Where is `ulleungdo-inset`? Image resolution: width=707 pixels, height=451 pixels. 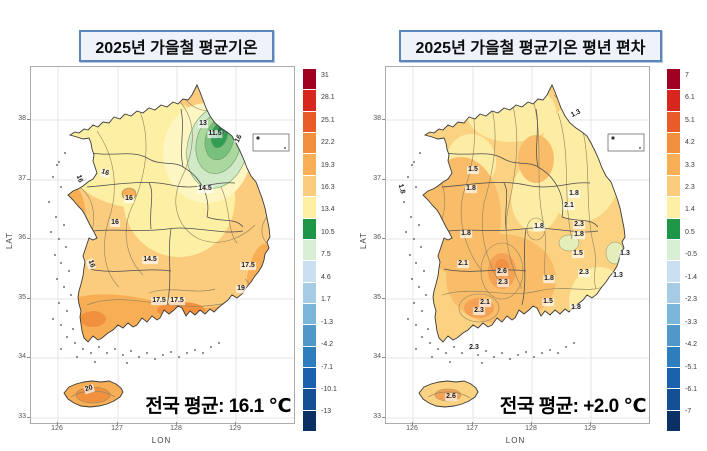 ulleungdo-inset is located at coordinates (271, 142).